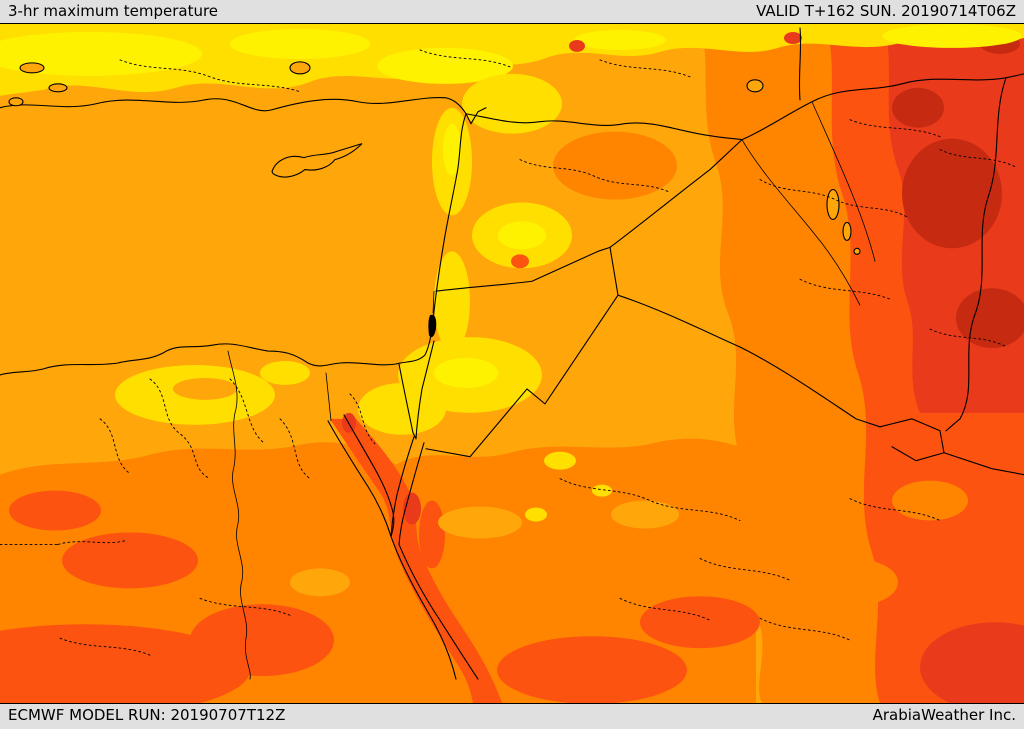 This screenshot has height=729, width=1024. What do you see at coordinates (512, 103) in the screenshot?
I see `temp-yellow-border-dip` at bounding box center [512, 103].